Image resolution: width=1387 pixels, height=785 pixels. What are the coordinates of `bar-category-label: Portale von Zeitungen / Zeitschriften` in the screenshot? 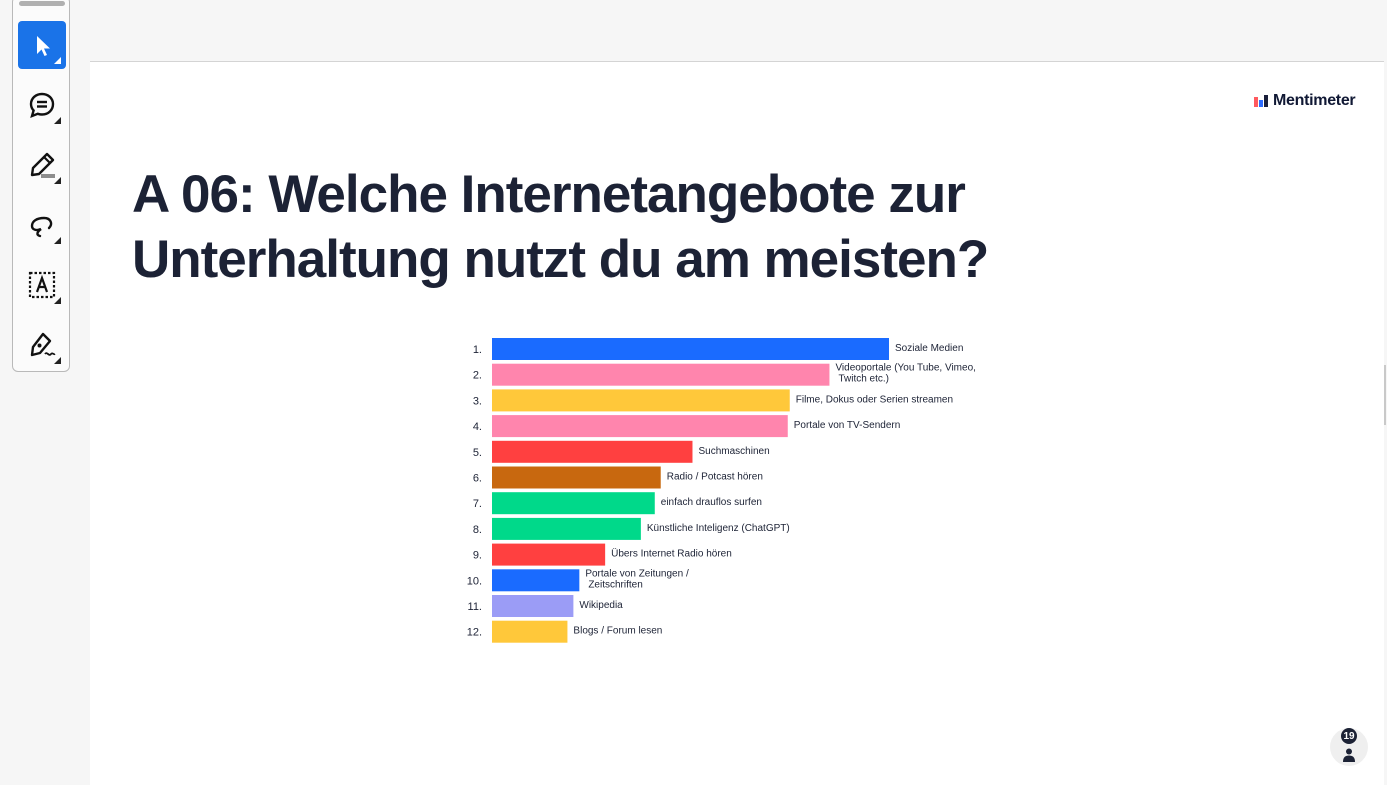 It's located at (637, 579).